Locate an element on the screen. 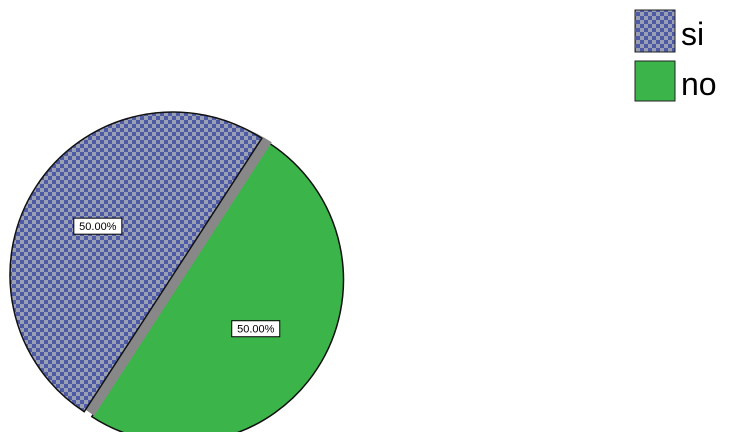 The height and width of the screenshot is (432, 731). legend-swatch-no is located at coordinates (655, 81).